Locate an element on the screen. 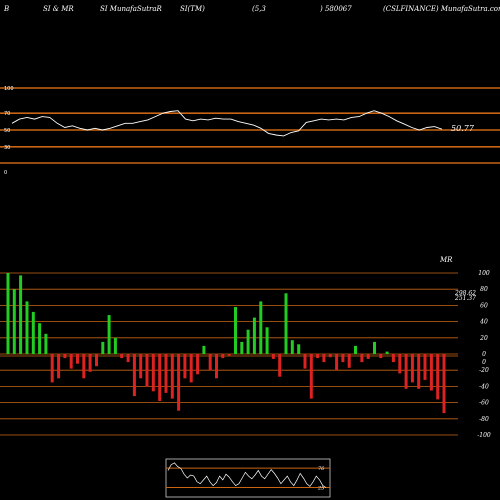  mr-y-tick-label: -100 is located at coordinates (484, 435).